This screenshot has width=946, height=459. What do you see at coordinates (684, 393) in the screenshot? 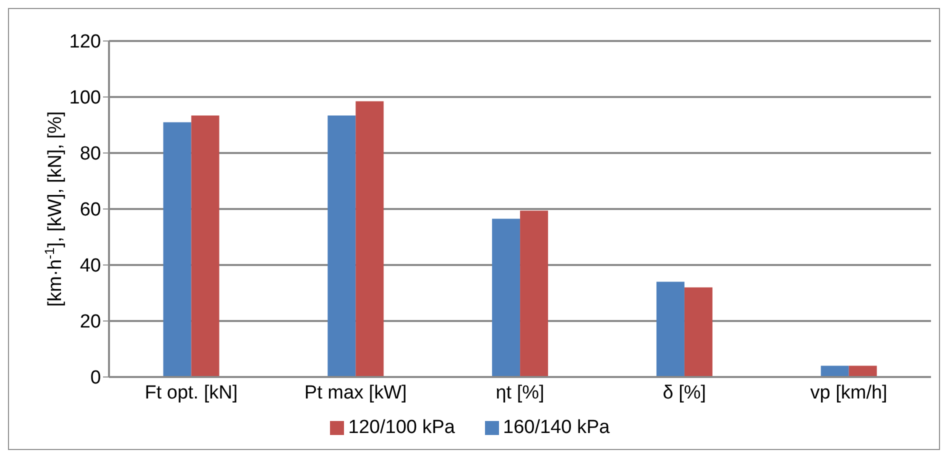
I see `x-tick-label: δ [%]` at bounding box center [684, 393].